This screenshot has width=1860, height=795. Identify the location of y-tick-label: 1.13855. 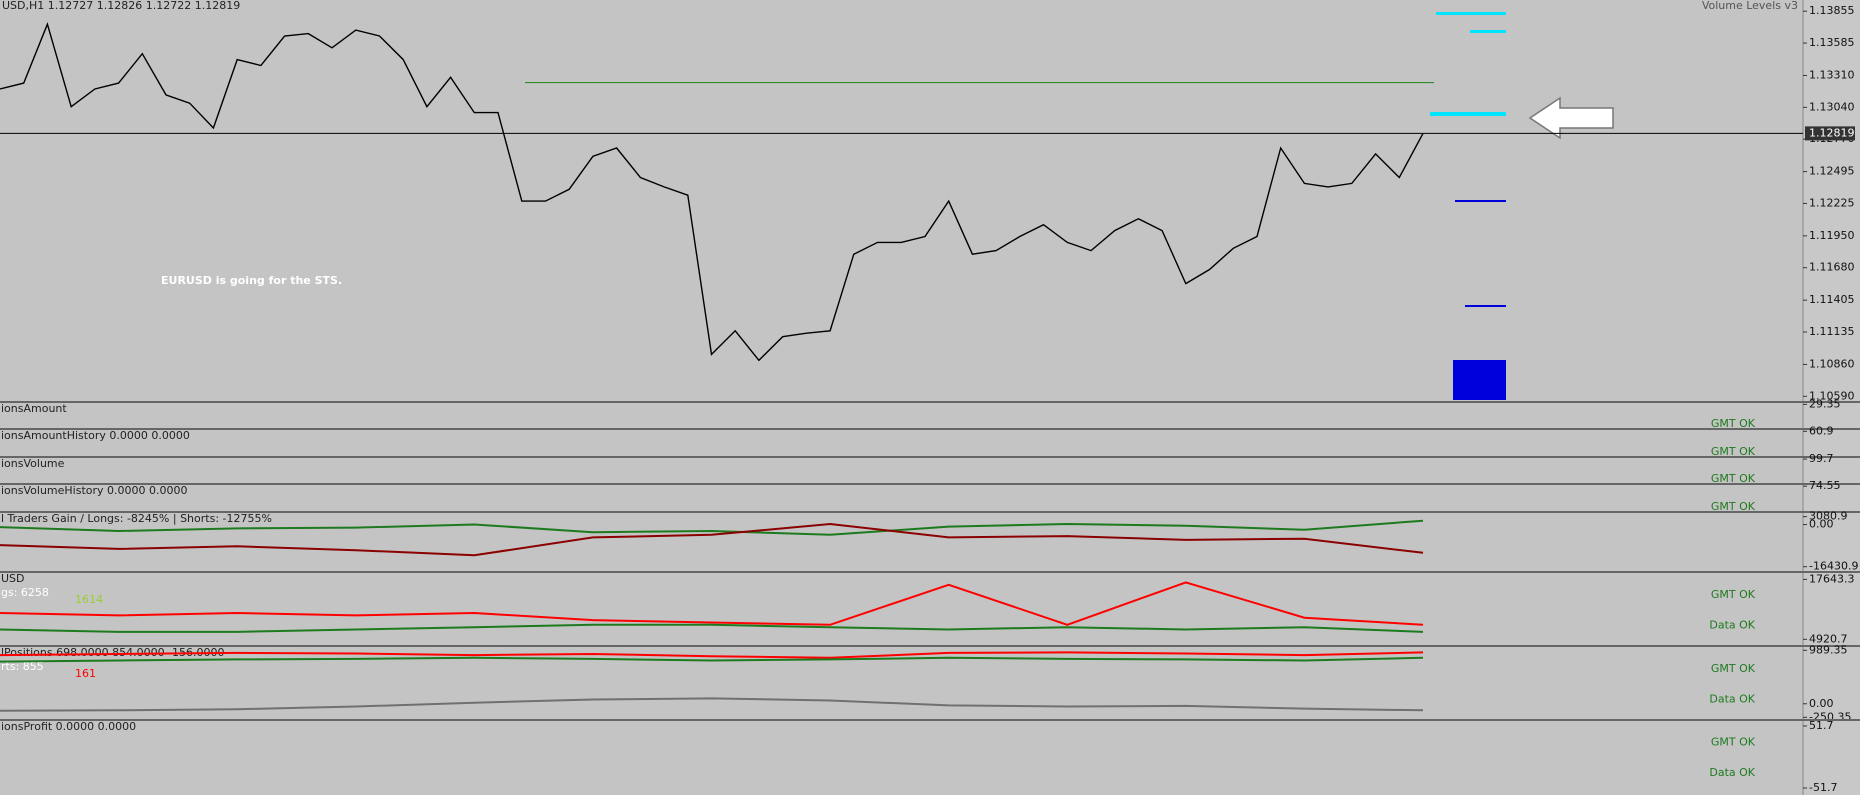
(1832, 10).